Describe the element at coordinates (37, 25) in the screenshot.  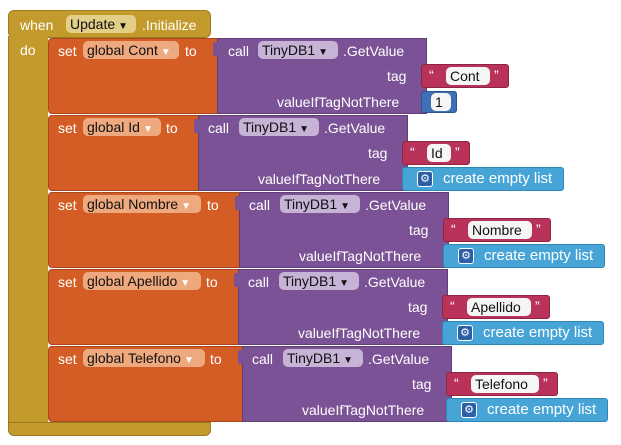
I see `when-label: when` at that location.